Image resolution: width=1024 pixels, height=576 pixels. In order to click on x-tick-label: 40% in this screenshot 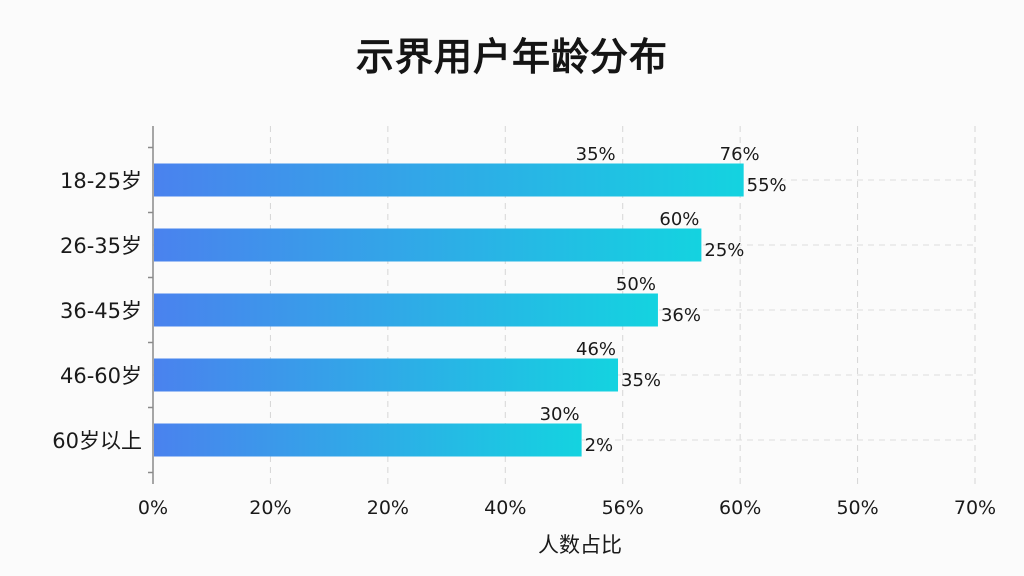, I will do `click(505, 508)`.